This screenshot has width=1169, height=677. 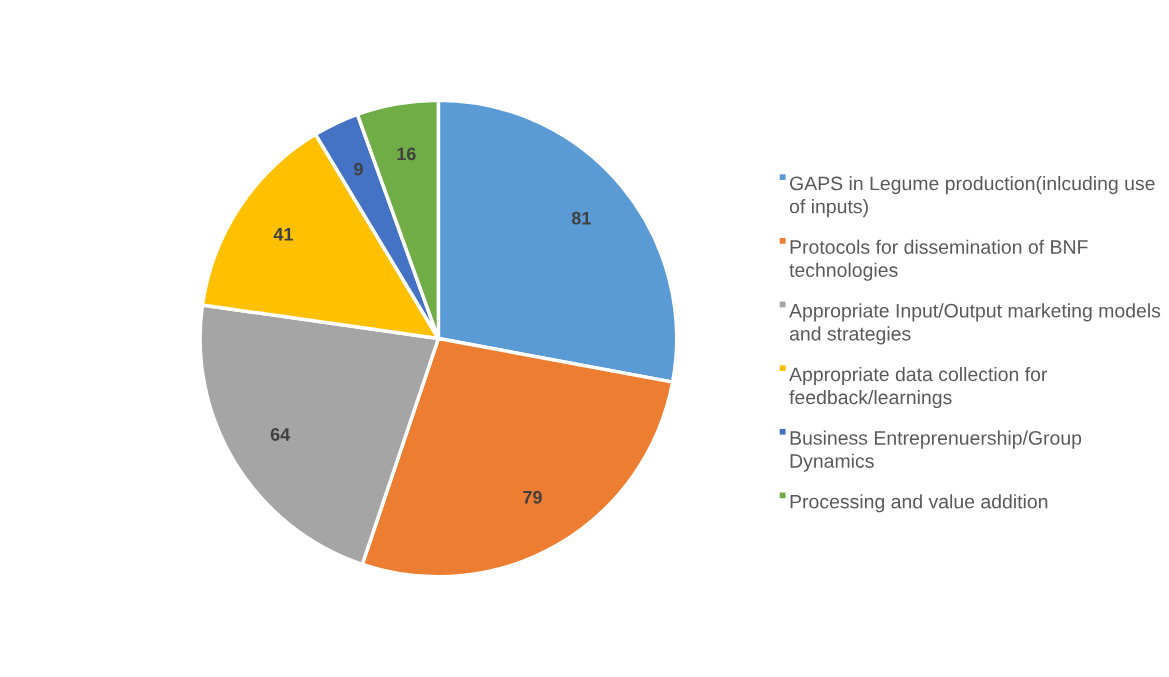 What do you see at coordinates (938, 260) in the screenshot?
I see `legend-label: Protocols for dissemination of BNF technologies` at bounding box center [938, 260].